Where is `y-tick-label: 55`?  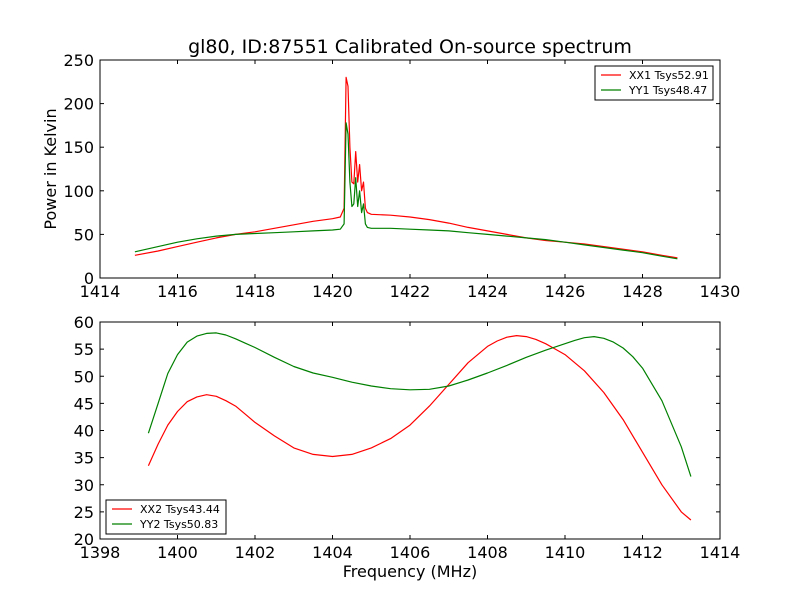 y-tick-label: 55 is located at coordinates (84, 349).